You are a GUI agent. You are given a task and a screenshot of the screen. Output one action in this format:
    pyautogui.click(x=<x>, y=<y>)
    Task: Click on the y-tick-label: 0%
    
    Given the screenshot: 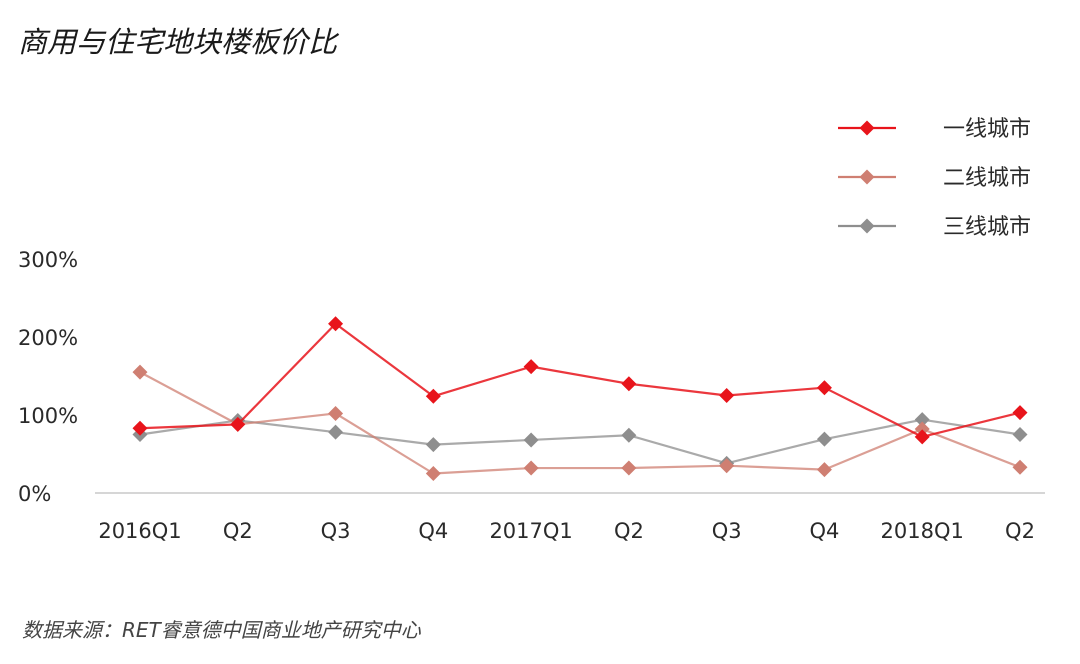 What is the action you would take?
    pyautogui.click(x=34, y=494)
    